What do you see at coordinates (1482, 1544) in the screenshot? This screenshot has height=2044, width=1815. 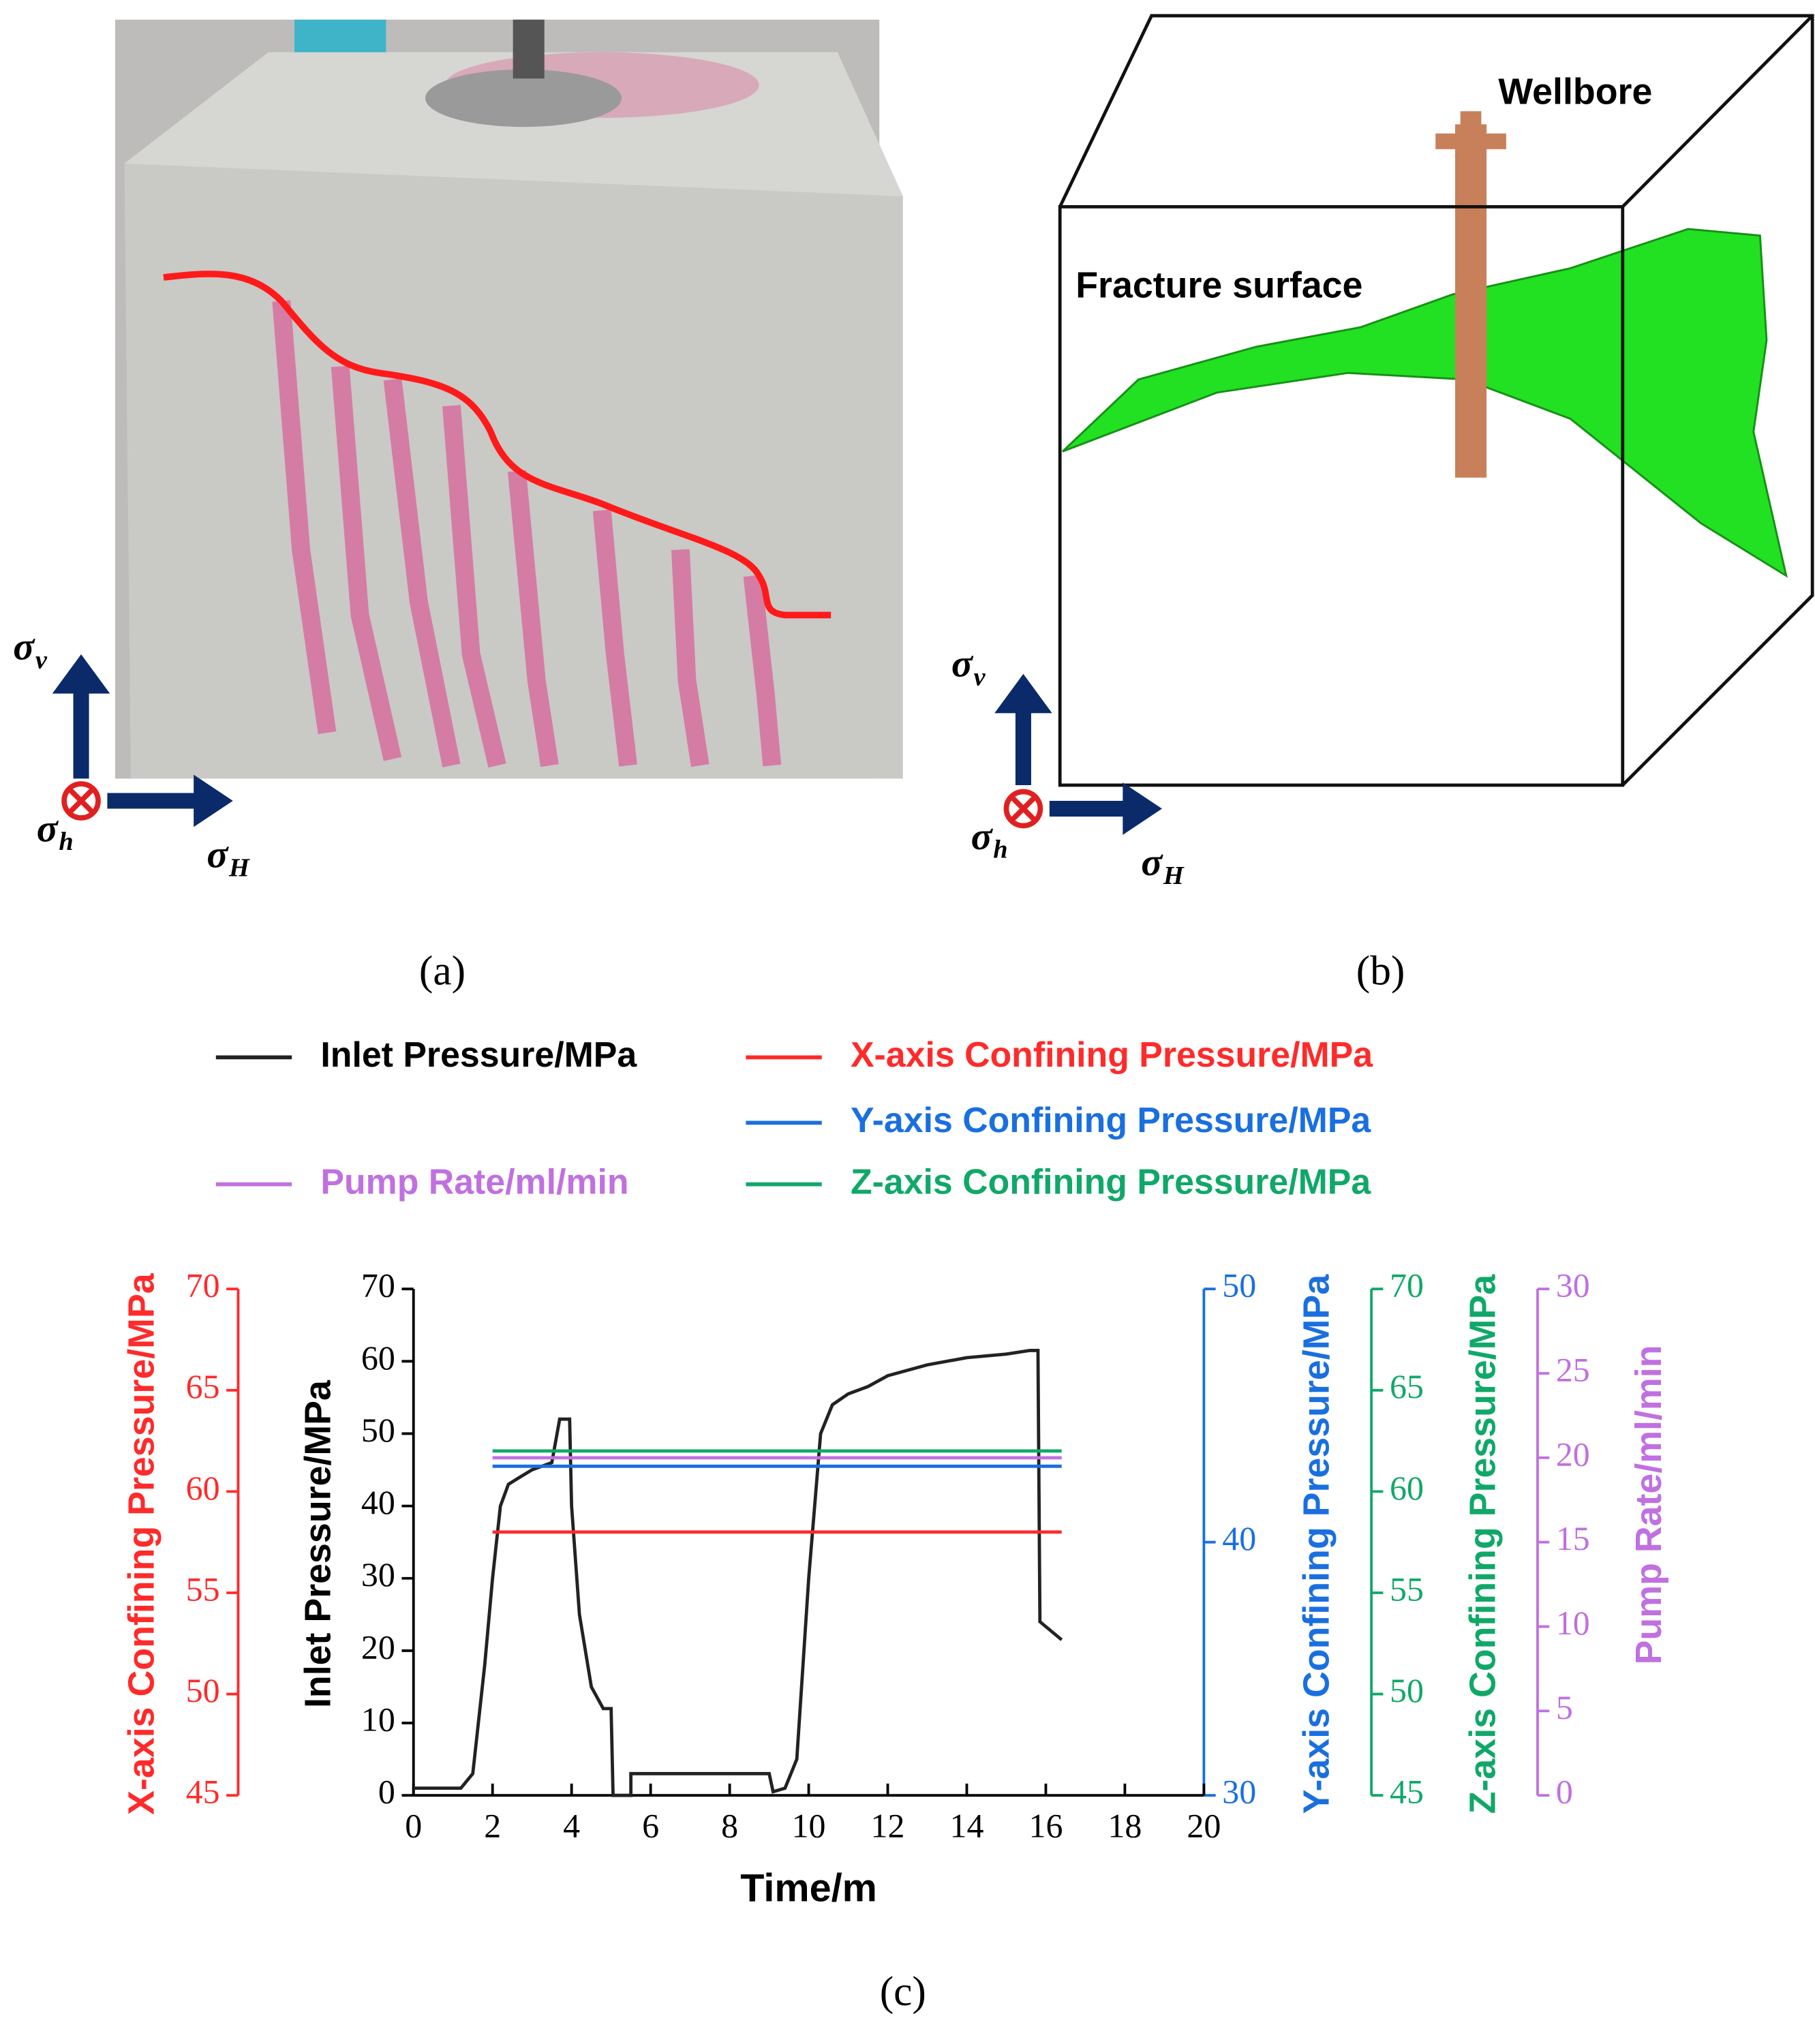 I see `y-axis-label: Z-axis Confining Pressure/MPa` at bounding box center [1482, 1544].